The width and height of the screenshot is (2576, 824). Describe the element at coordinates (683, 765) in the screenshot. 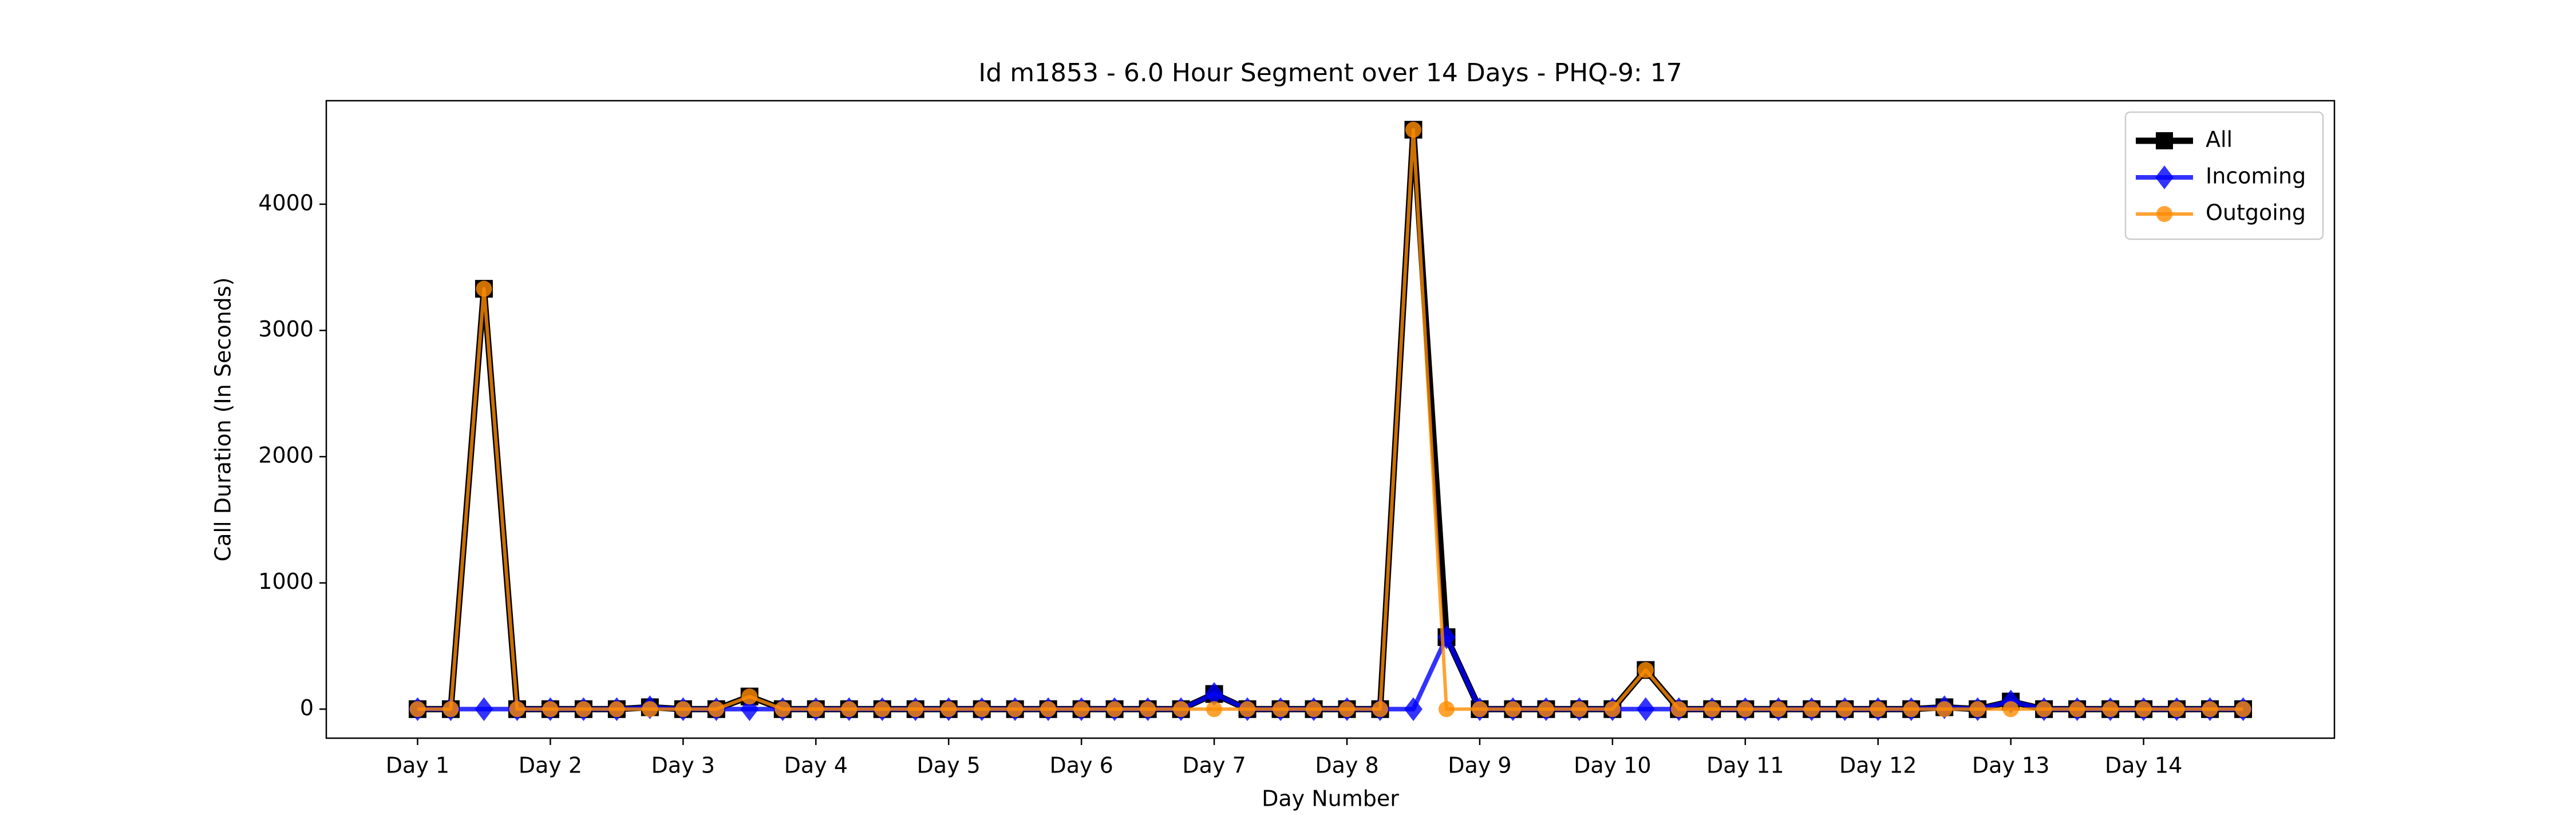

I see `x-tick-label: Day 3` at that location.